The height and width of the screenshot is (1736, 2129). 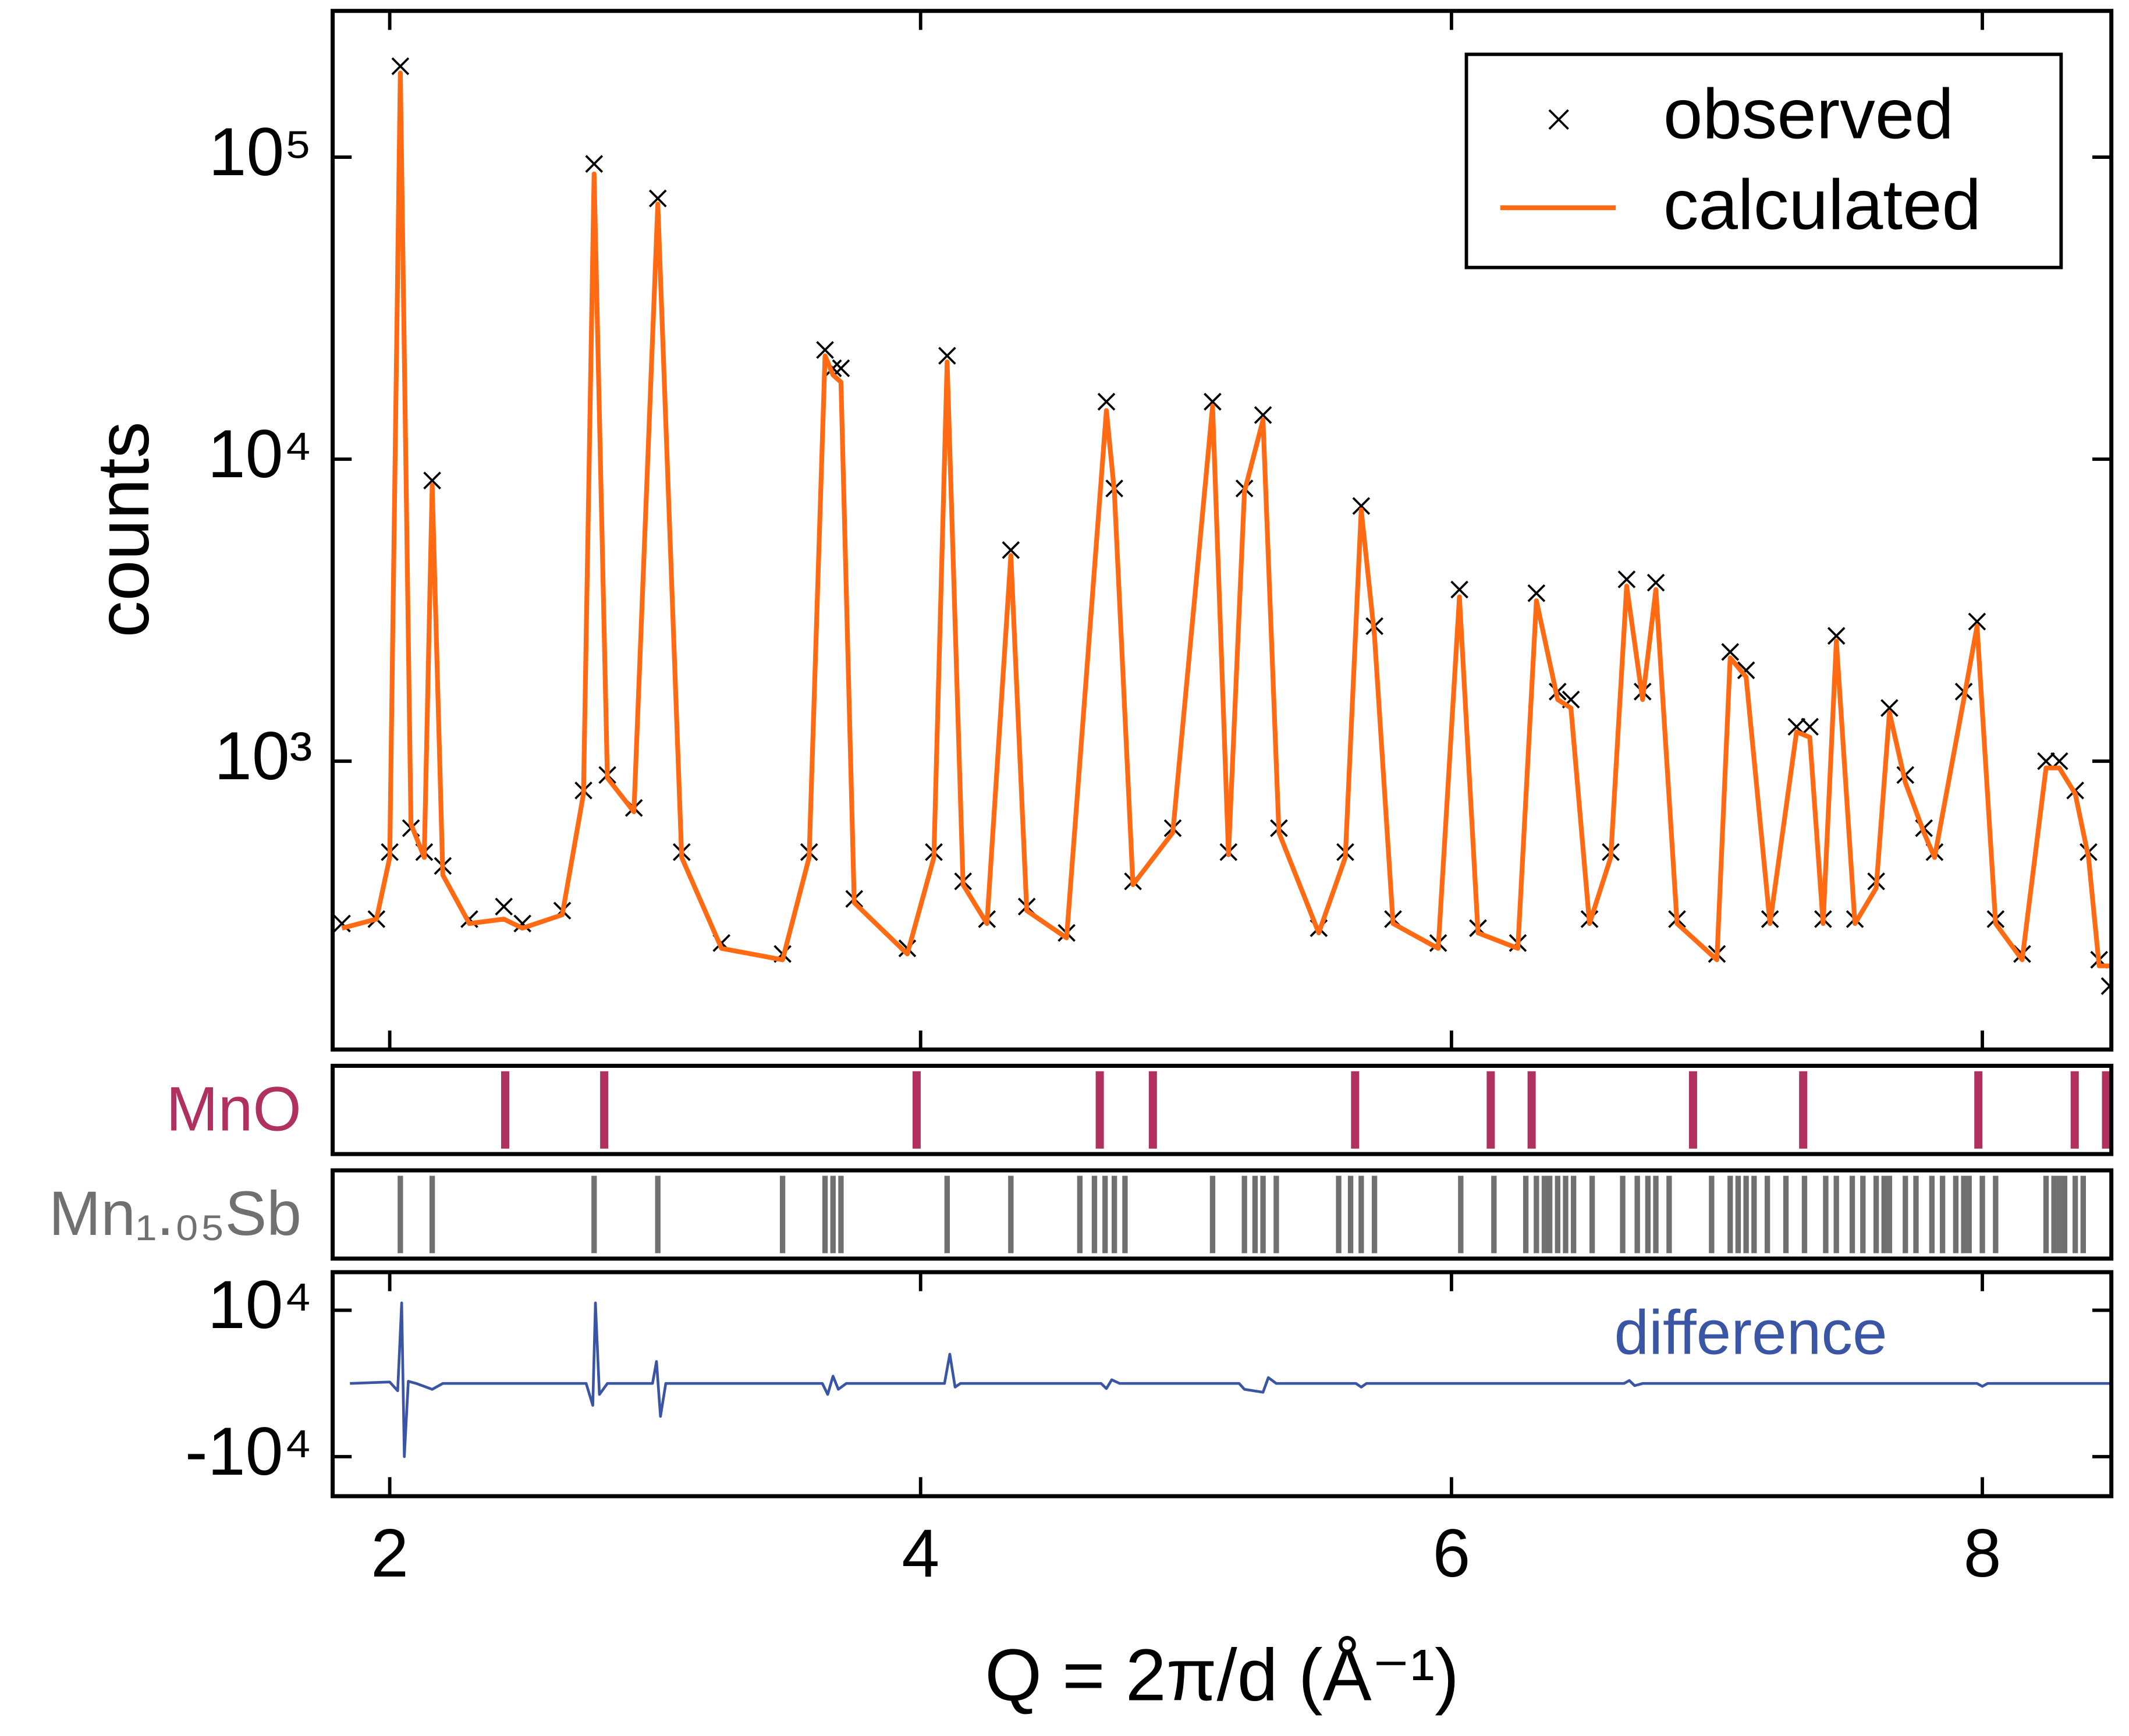 I want to click on y-axis-label: counts, so click(x=123, y=529).